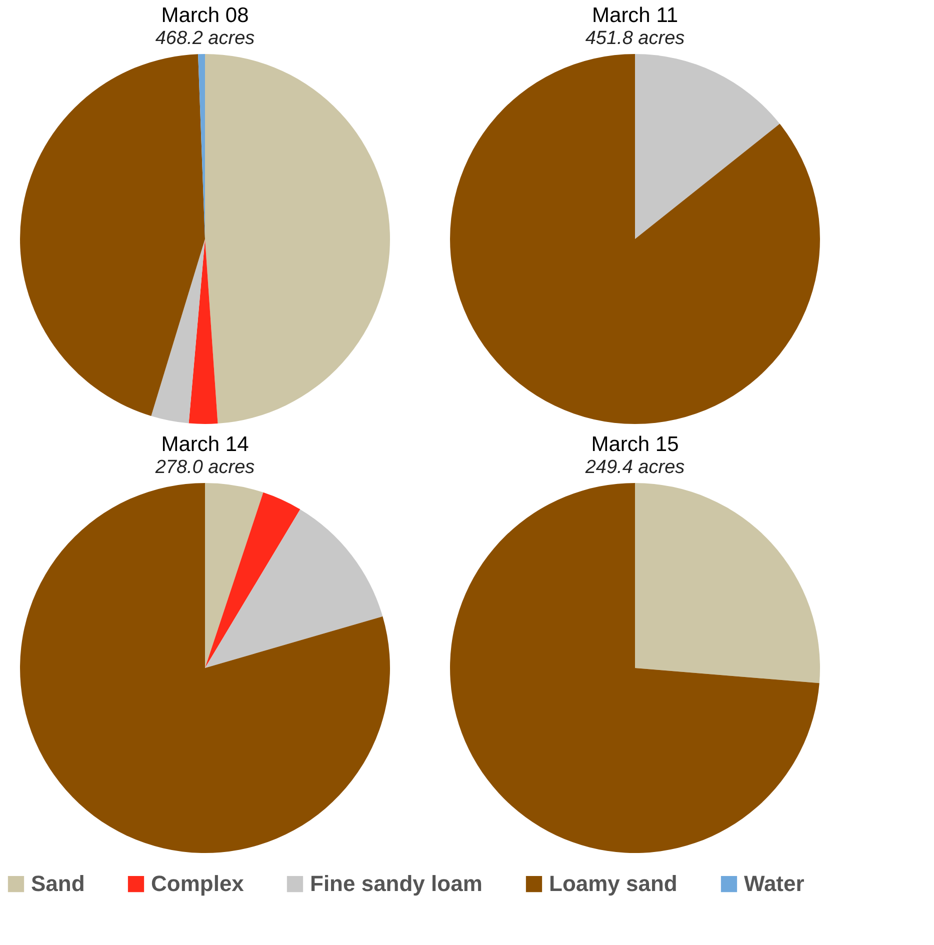 This screenshot has height=945, width=934. I want to click on chart-title: March 14, so click(205, 444).